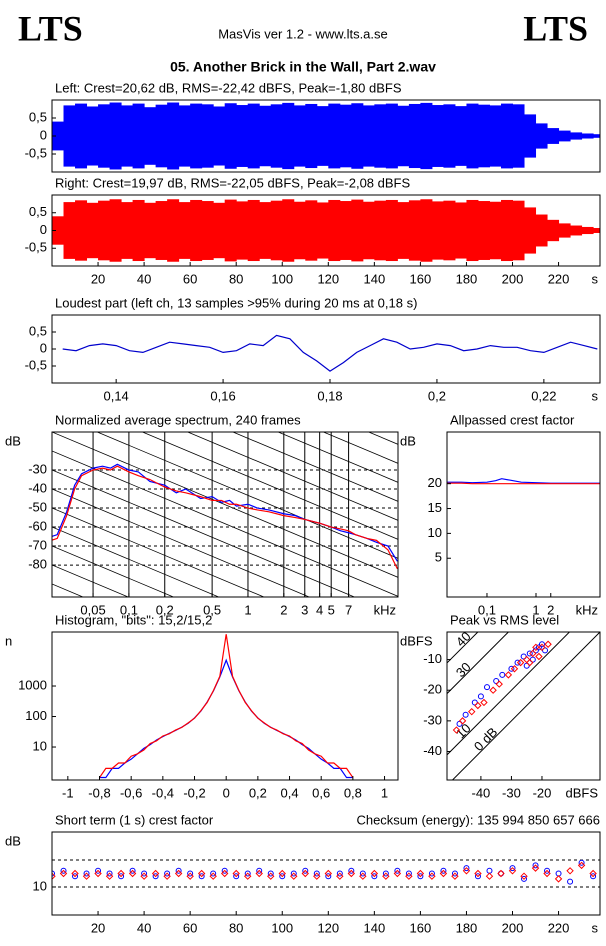 The width and height of the screenshot is (606, 946). What do you see at coordinates (504, 619) in the screenshot?
I see `panel-title: Peak vs RMS level` at bounding box center [504, 619].